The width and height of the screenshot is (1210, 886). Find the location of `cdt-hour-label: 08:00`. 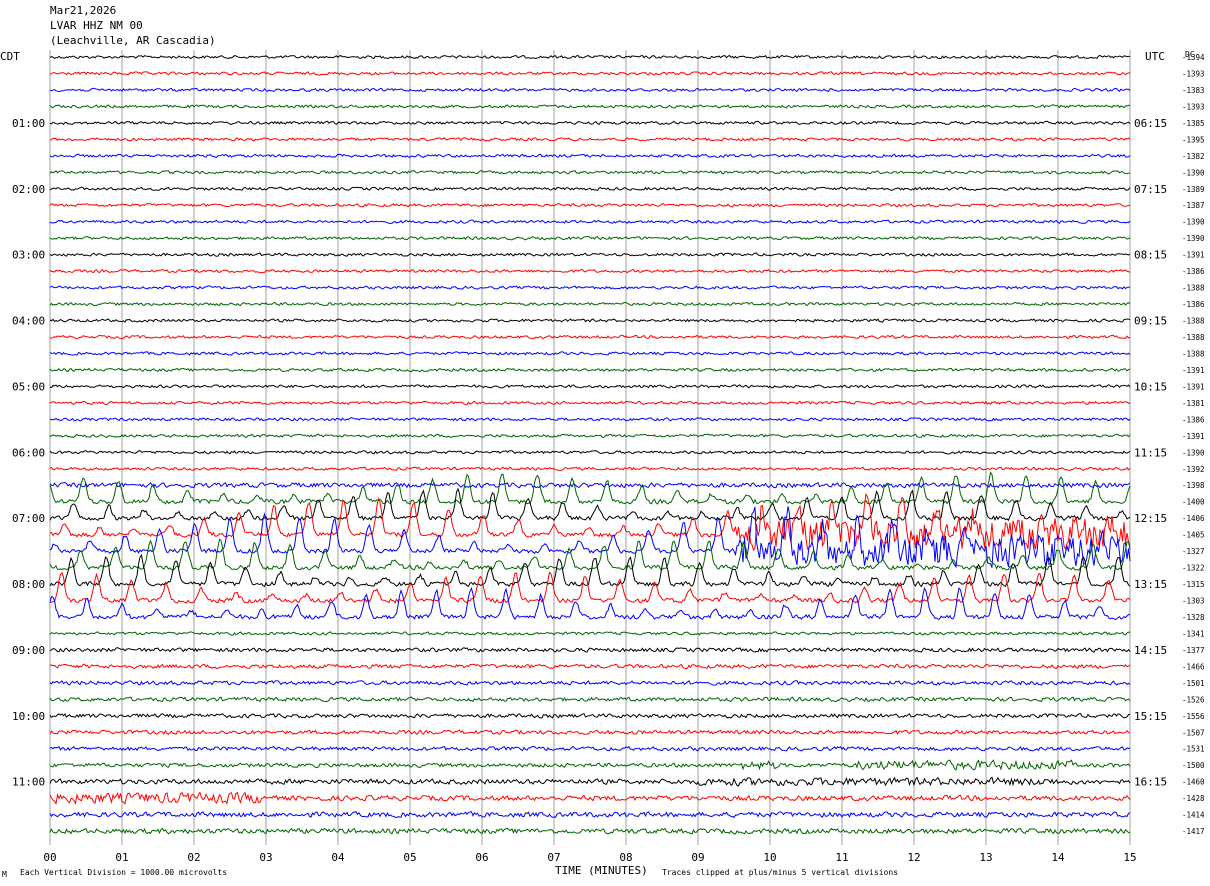

cdt-hour-label: 08:00 is located at coordinates (28, 584).